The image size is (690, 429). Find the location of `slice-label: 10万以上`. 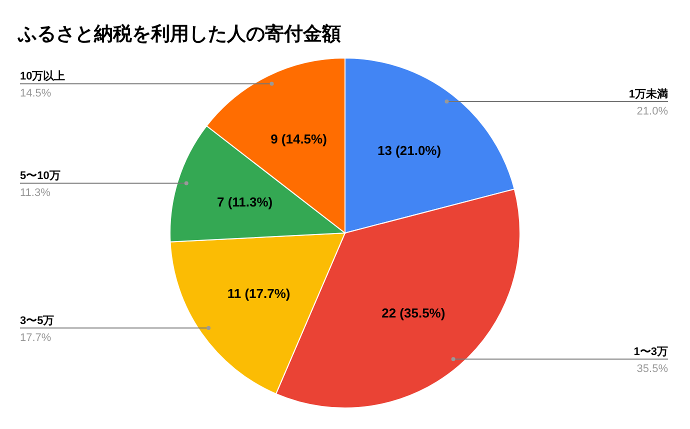

slice-label: 10万以上 is located at coordinates (43, 76).